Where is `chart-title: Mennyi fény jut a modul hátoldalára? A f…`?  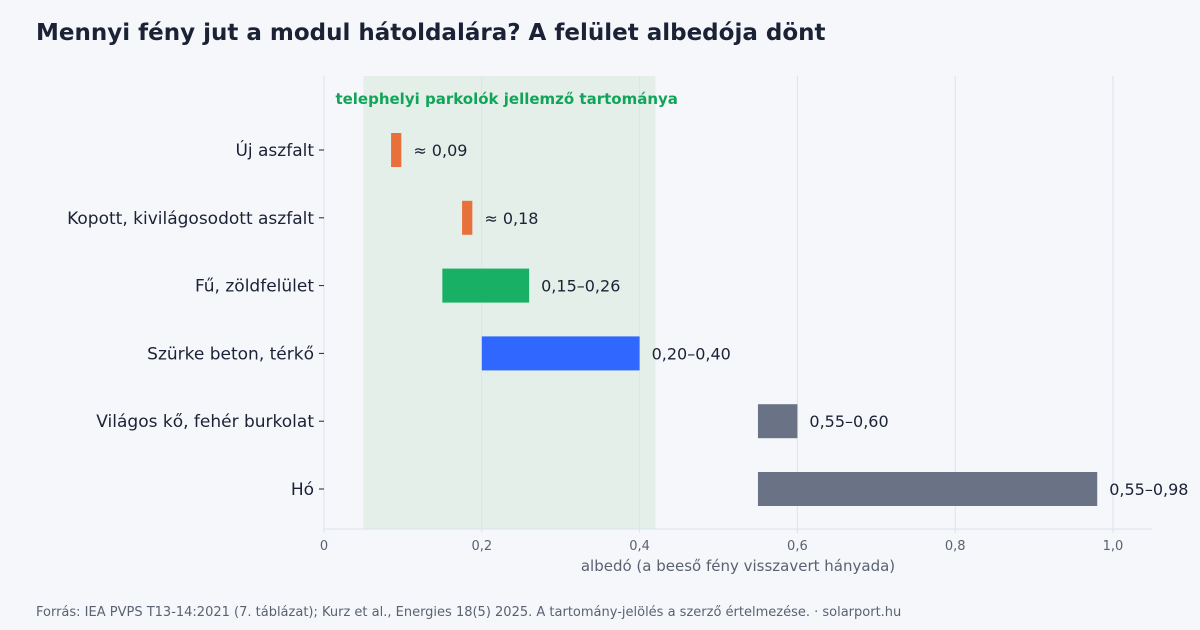 chart-title: Mennyi fény jut a modul hátoldalára? A f… is located at coordinates (431, 33).